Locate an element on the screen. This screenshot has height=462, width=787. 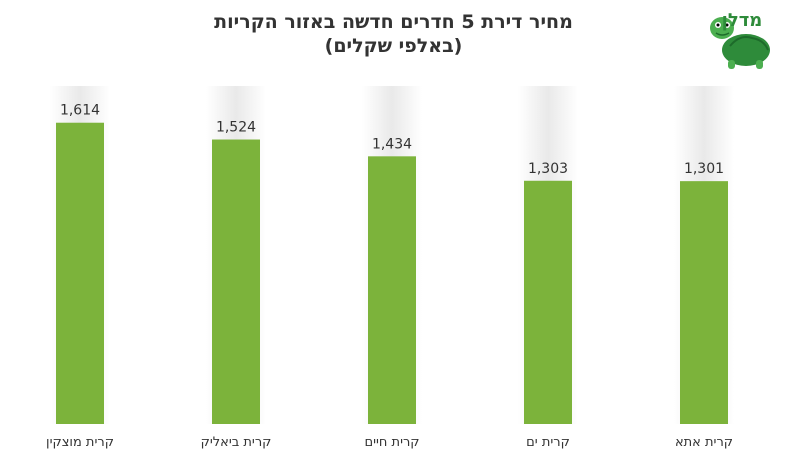
x-tick-label: קרית מוצקין is located at coordinates (80, 442).